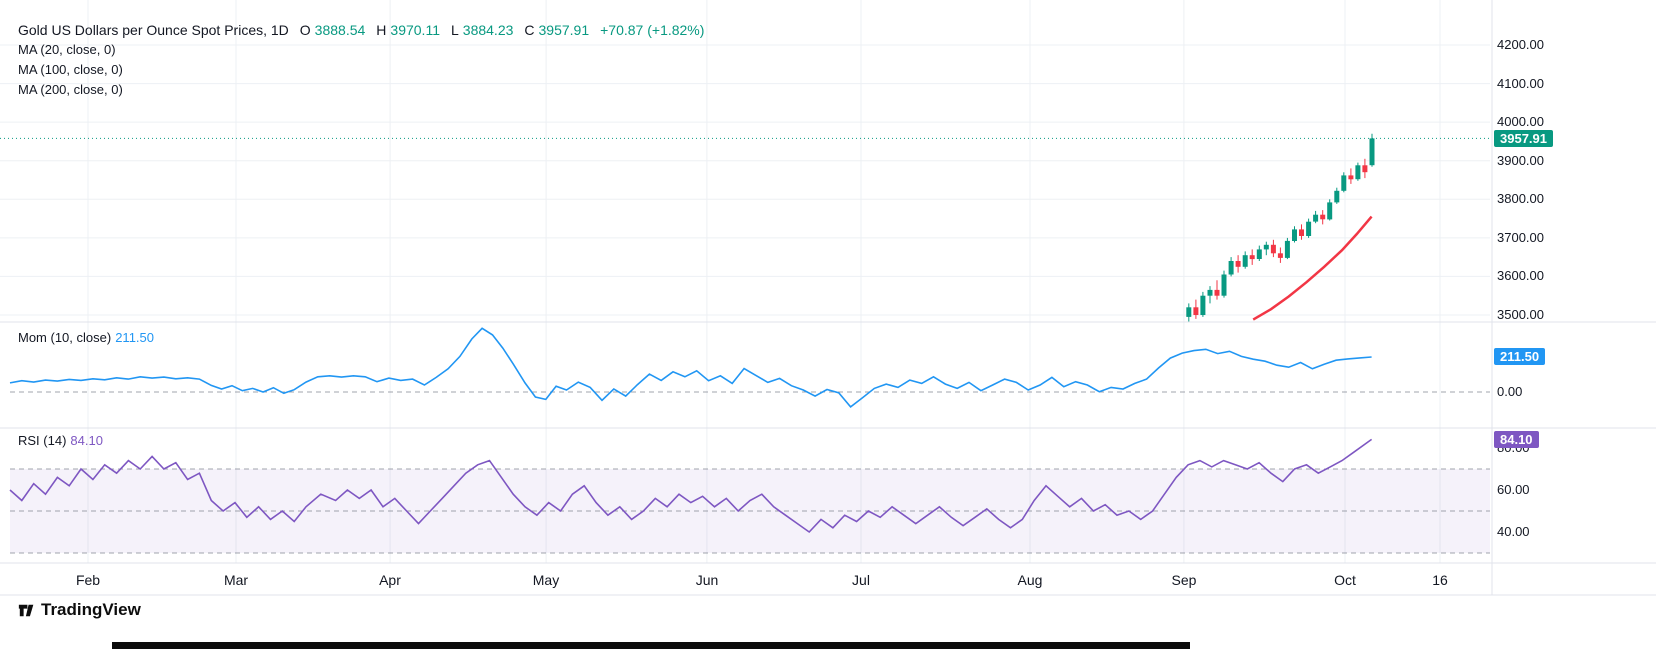  I want to click on time-axis-label: Feb, so click(88, 580).